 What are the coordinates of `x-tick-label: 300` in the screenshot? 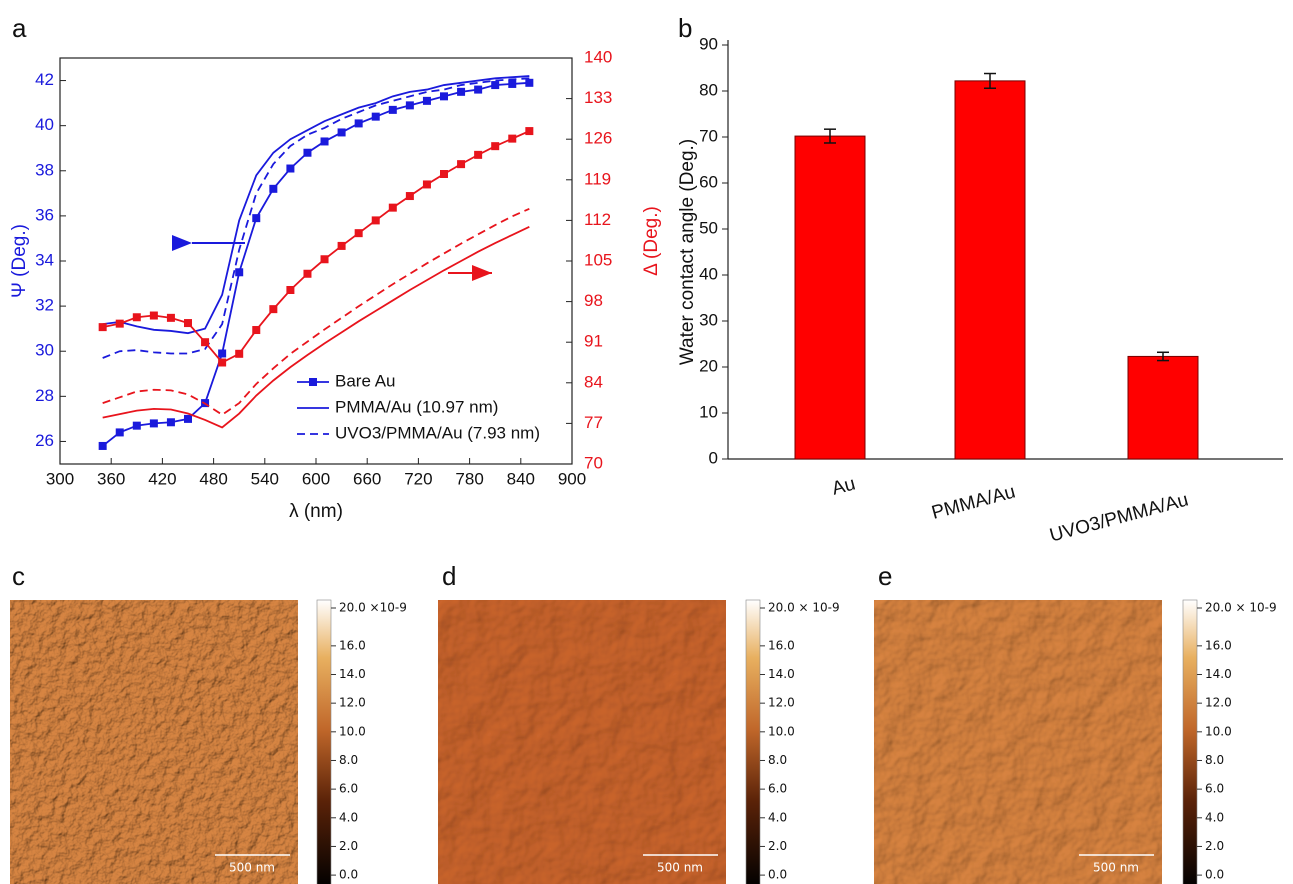 It's located at (60, 478).